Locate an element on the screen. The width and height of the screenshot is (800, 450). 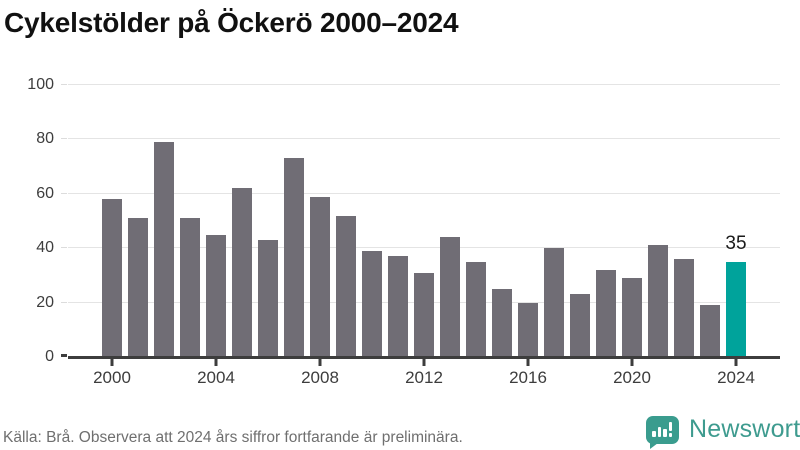
y-tick-label-60: 60 is located at coordinates (45, 193).